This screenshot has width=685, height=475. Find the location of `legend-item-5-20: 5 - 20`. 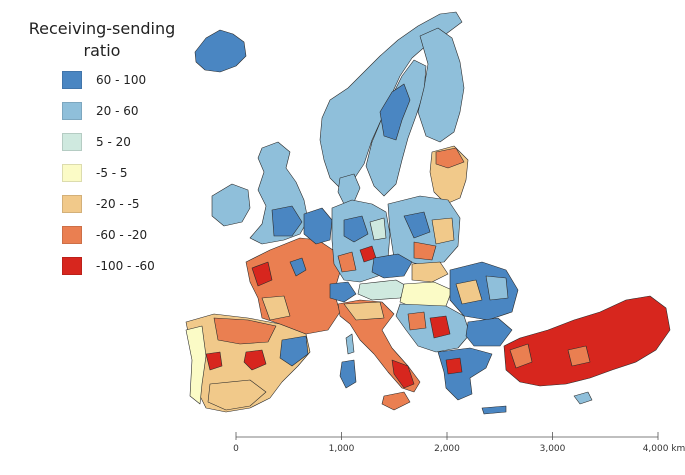

legend-item-5-20: 5 - 20 is located at coordinates (96, 142).